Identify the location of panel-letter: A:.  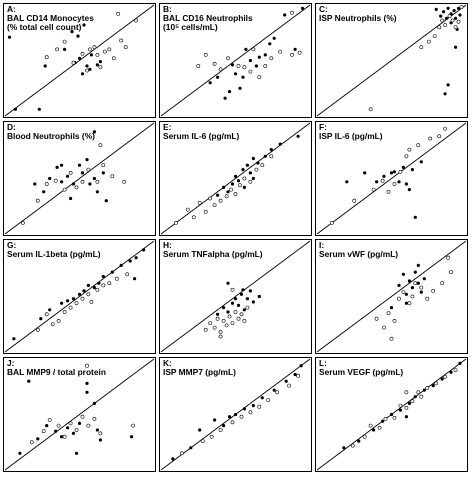
(11, 9).